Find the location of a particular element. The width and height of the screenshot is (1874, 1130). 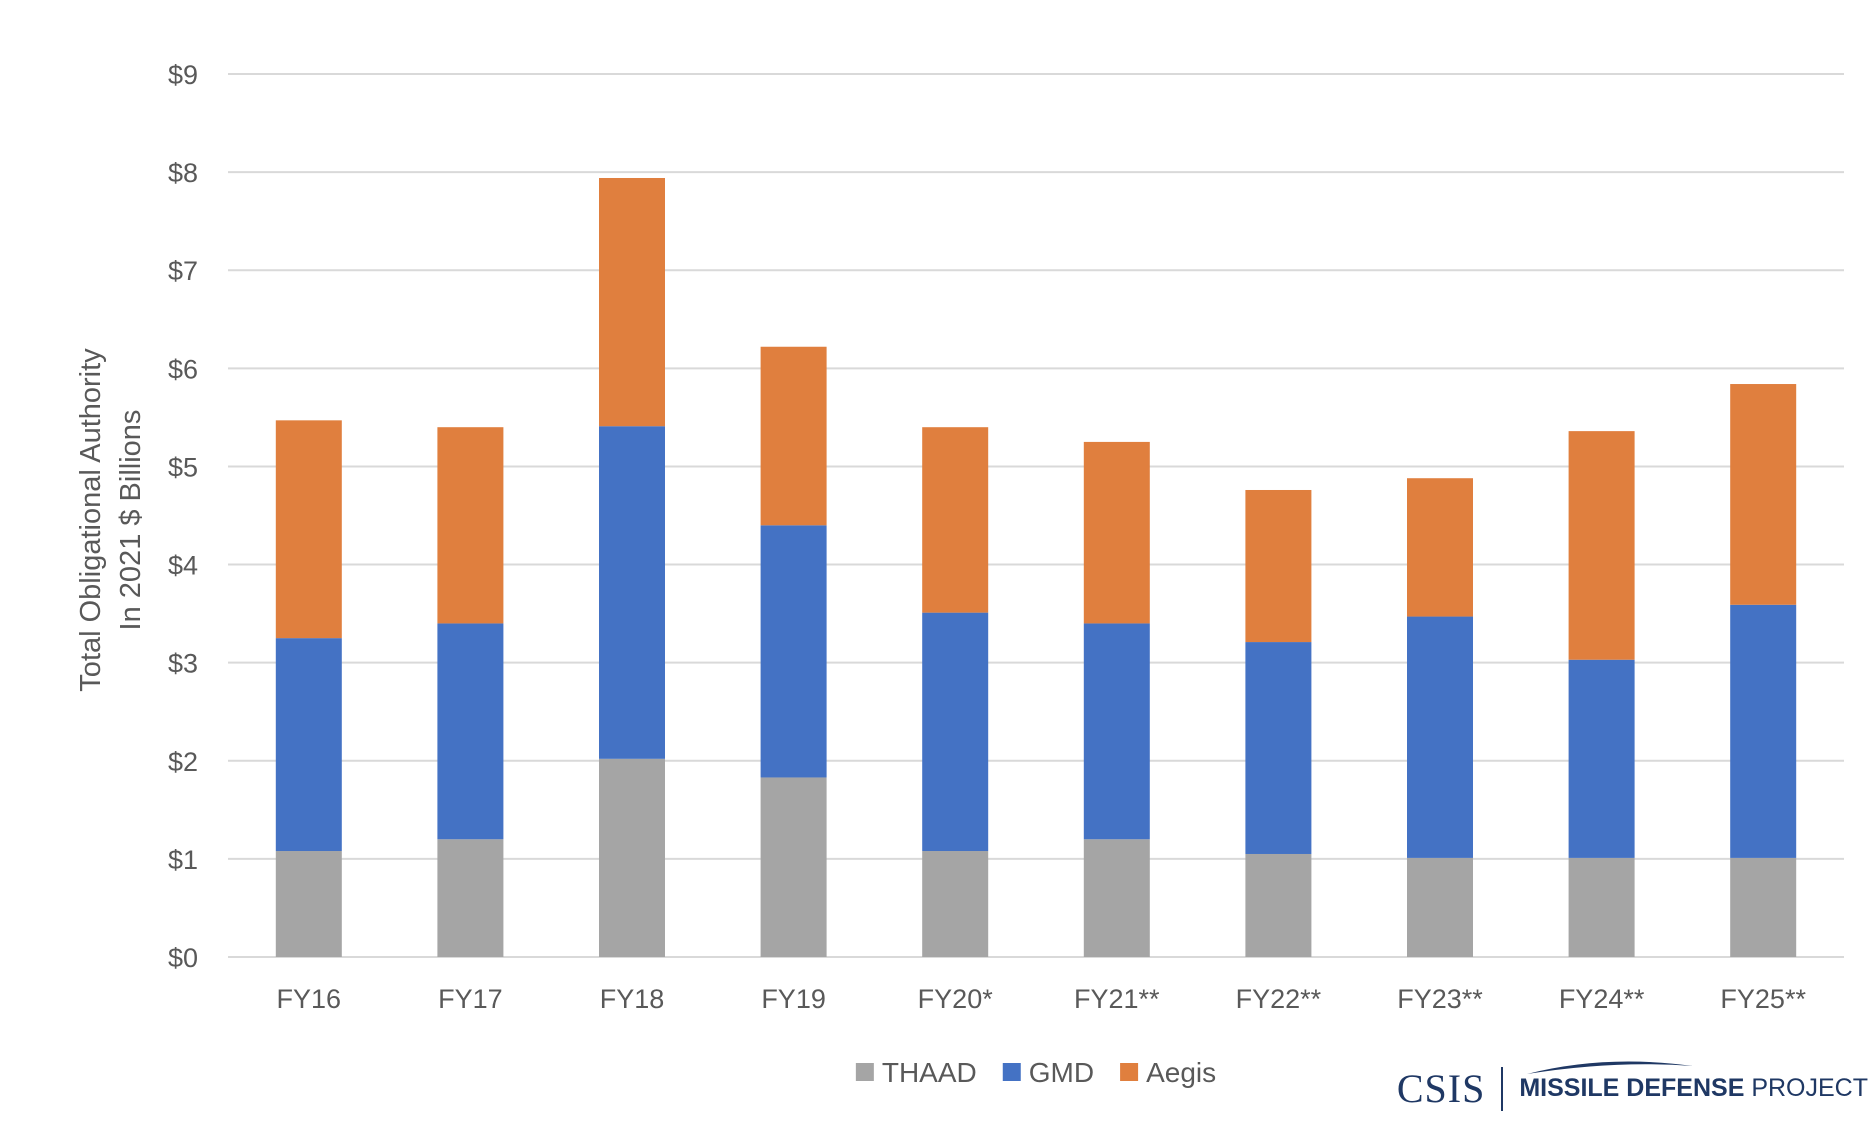

legend-label-aegis: Aegis is located at coordinates (1181, 1072).